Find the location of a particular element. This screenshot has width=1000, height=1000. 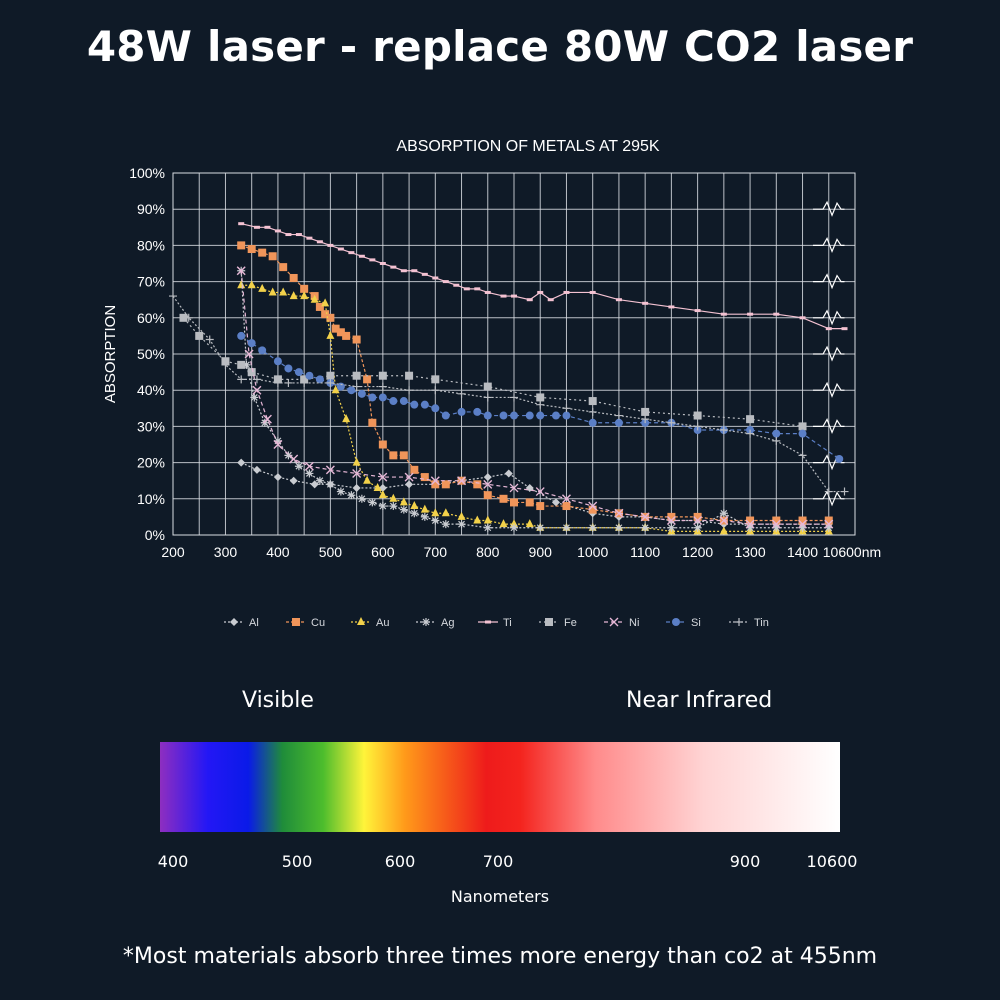

legend-item: Tin is located at coordinates (749, 623).